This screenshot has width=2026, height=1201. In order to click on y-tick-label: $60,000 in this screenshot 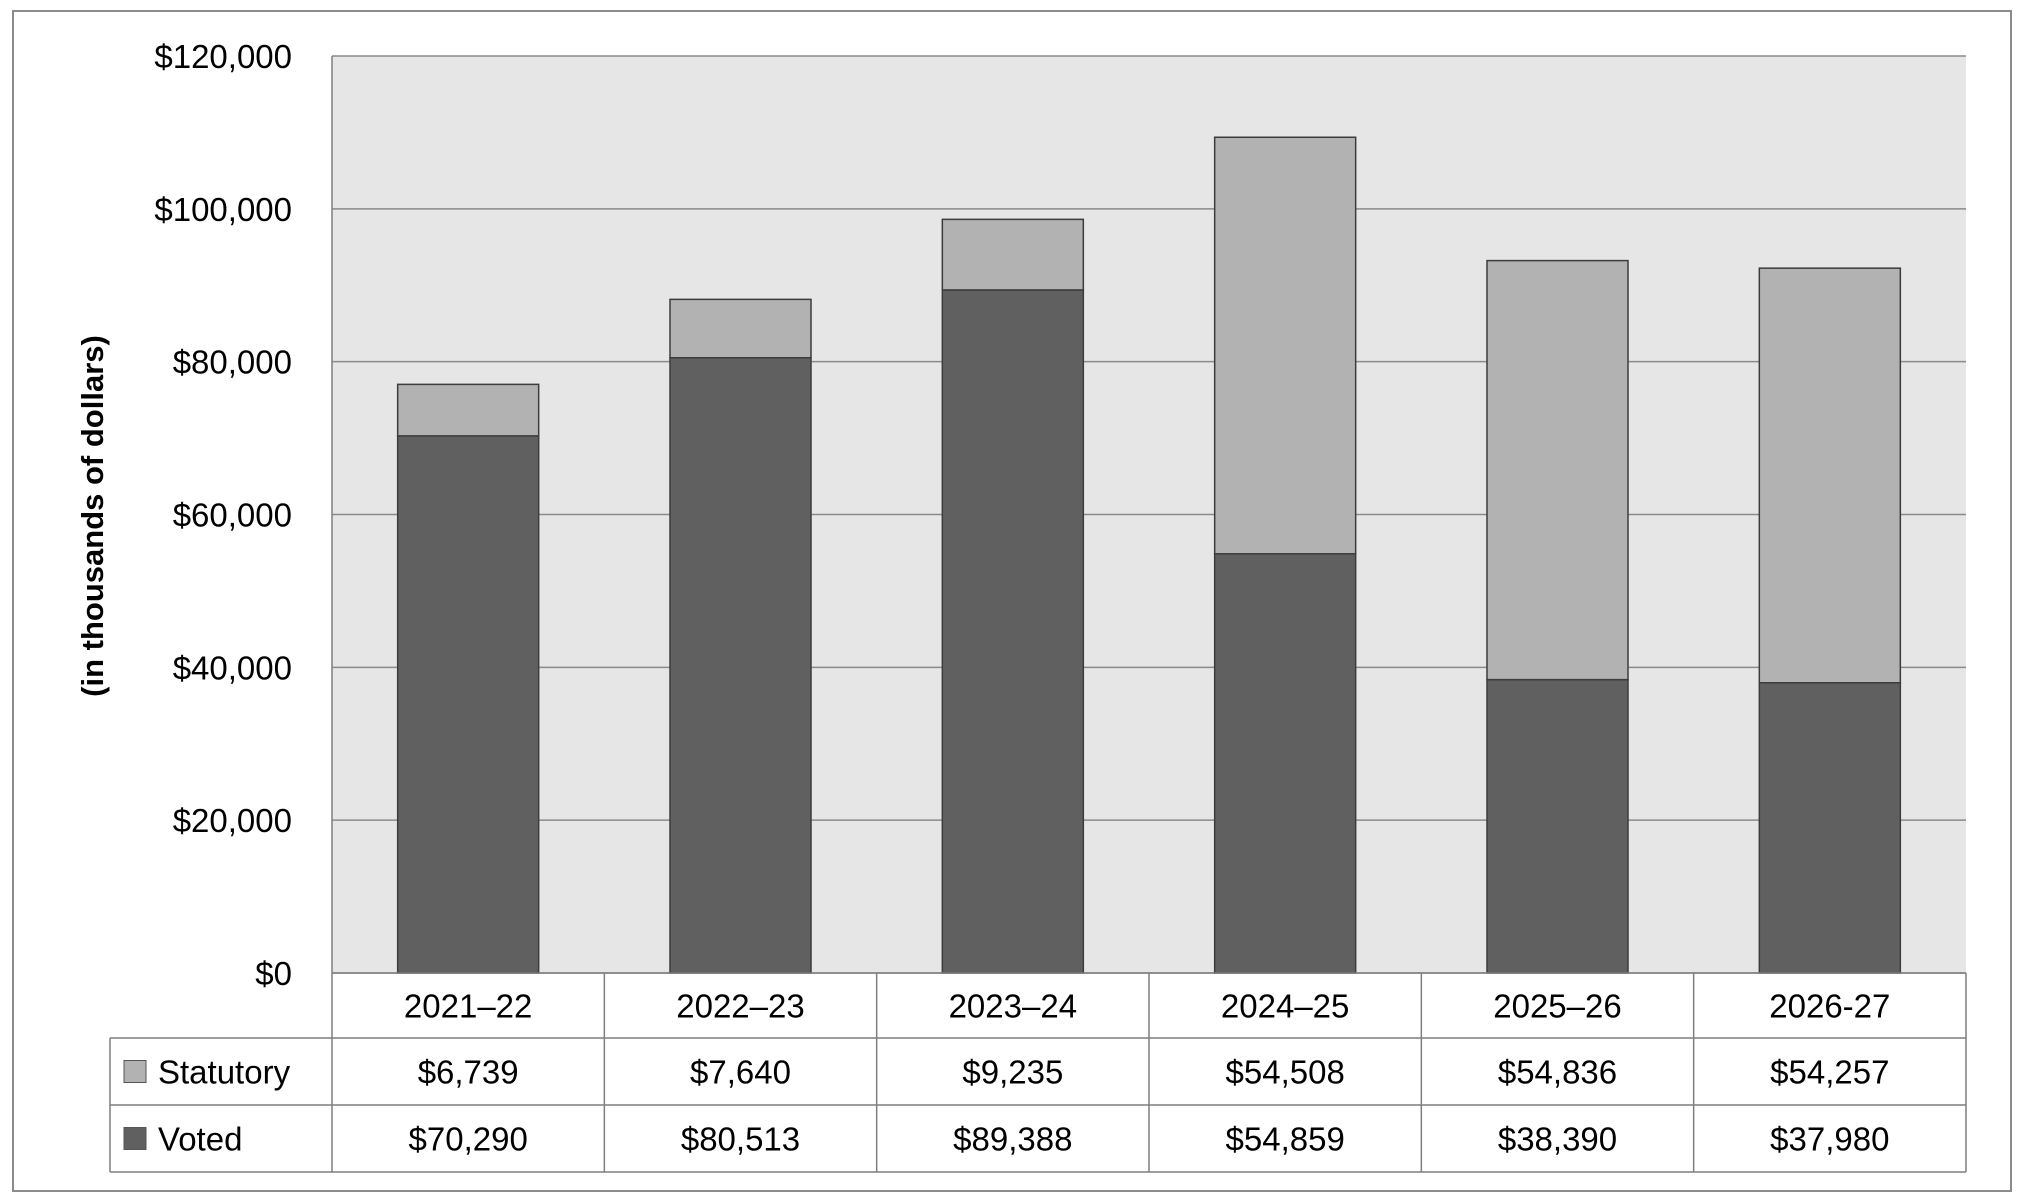, I will do `click(232, 515)`.